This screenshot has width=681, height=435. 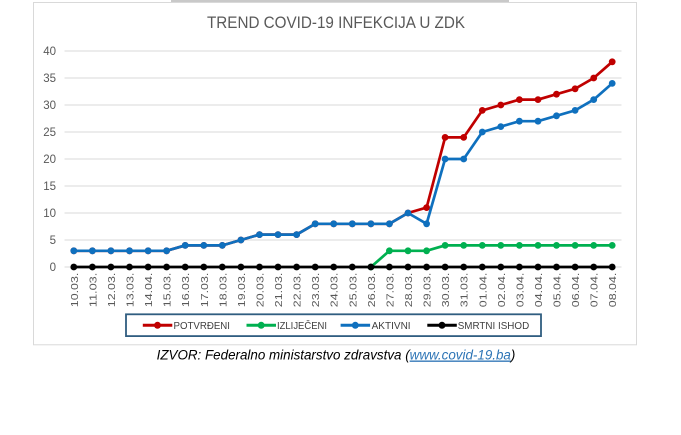 I want to click on svg-text: 30.03., so click(x=446, y=290).